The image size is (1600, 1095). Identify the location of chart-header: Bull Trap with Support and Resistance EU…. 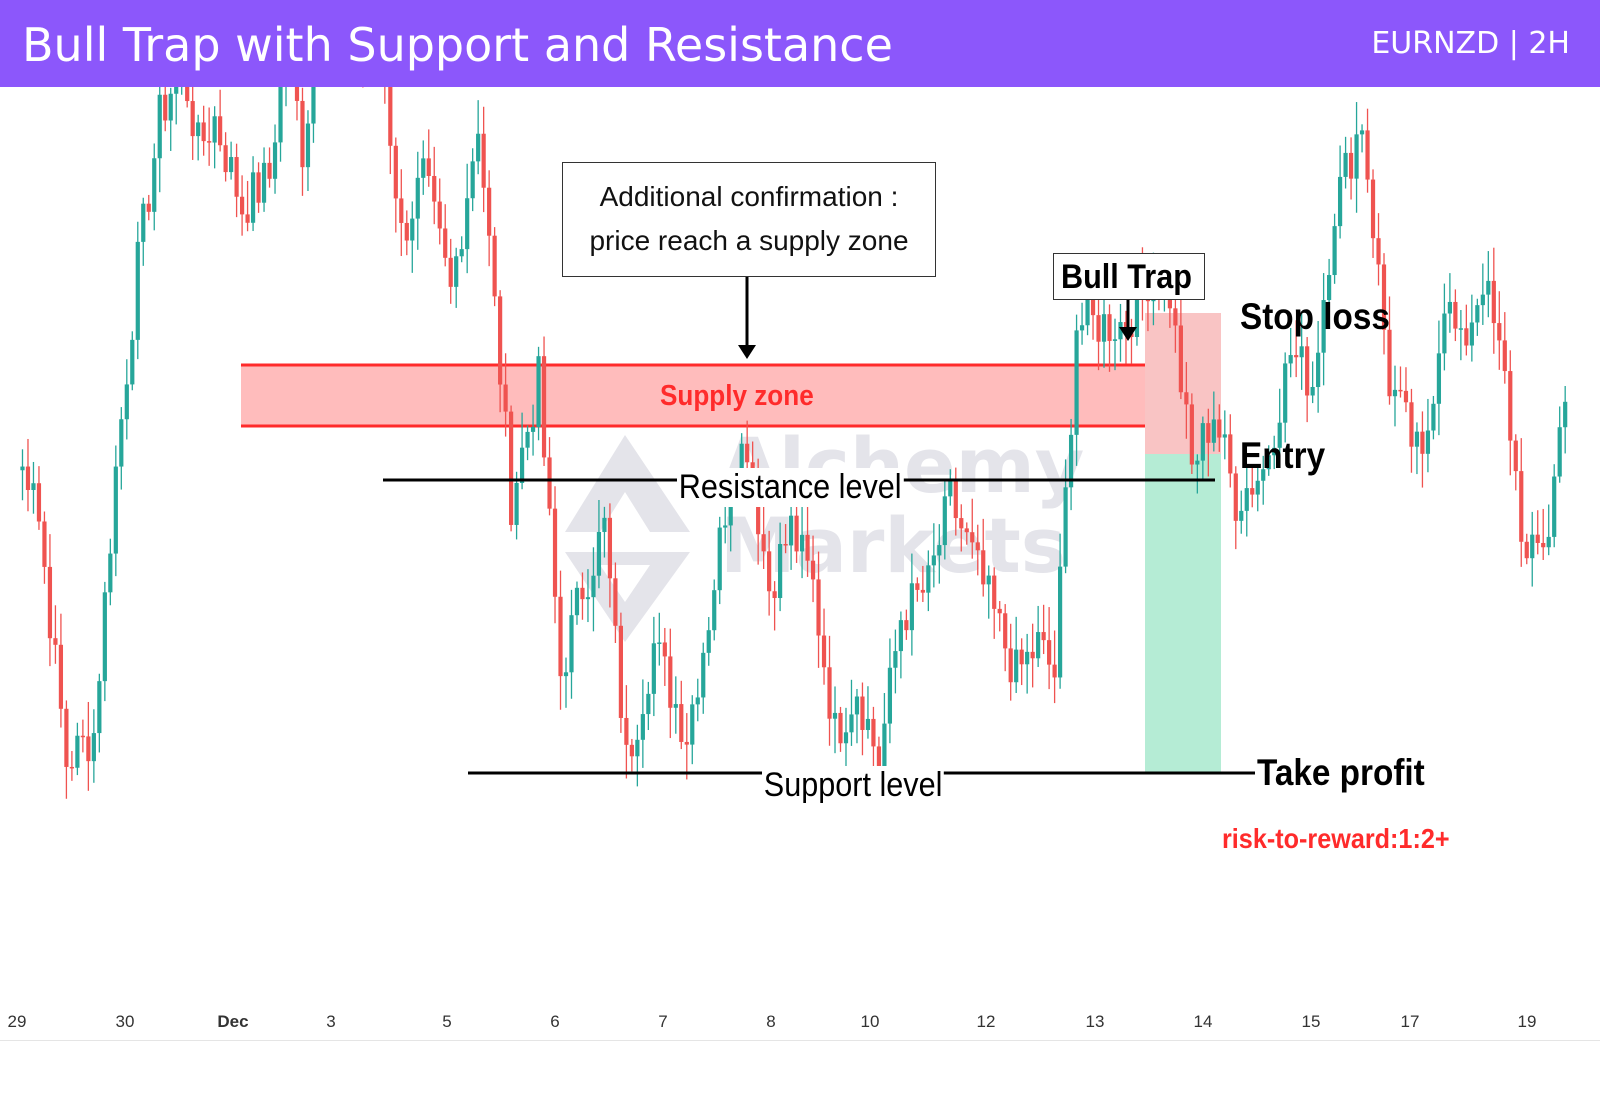
(800, 43).